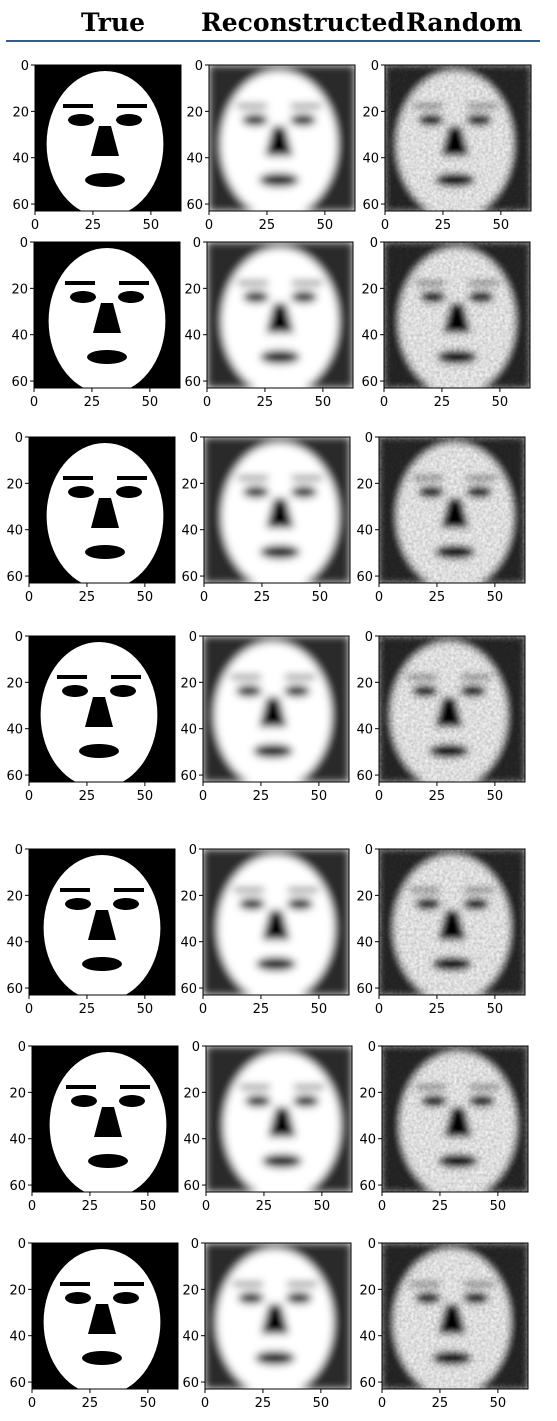 This screenshot has height=1421, width=557. What do you see at coordinates (113, 22) in the screenshot?
I see `column-header-true: True` at bounding box center [113, 22].